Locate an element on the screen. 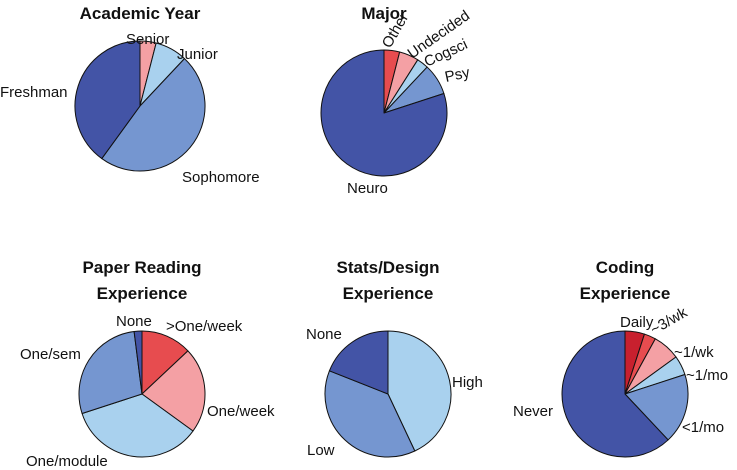 The image size is (737, 470). slice-label-high: High is located at coordinates (467, 382).